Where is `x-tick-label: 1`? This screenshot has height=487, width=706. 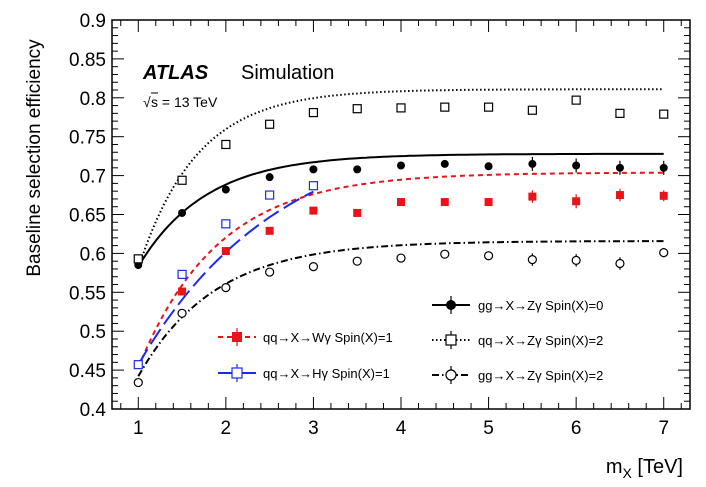 x-tick-label: 1 is located at coordinates (138, 428).